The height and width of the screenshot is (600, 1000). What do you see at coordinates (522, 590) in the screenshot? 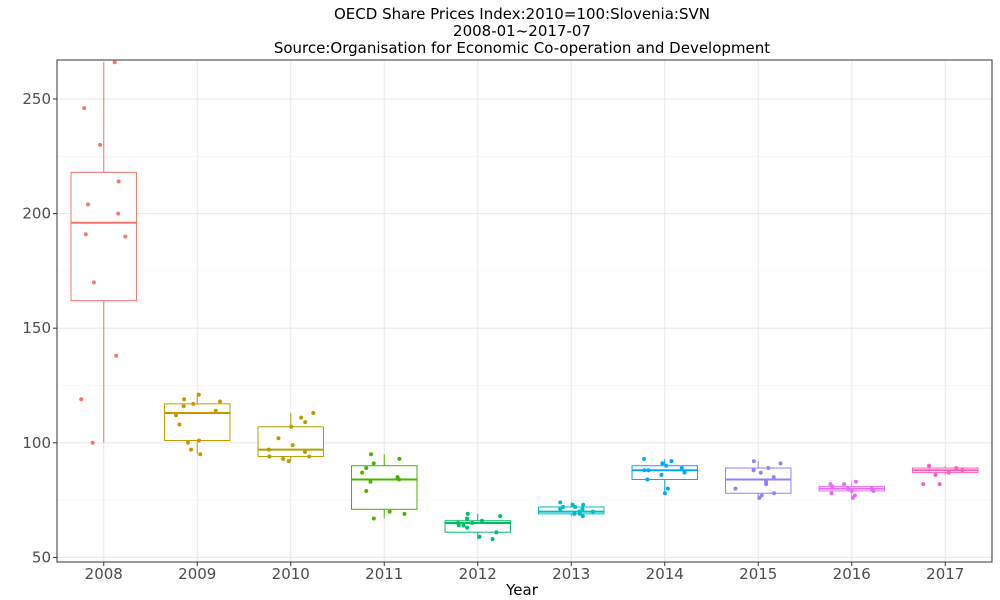
I see `x-axis-title: Year` at bounding box center [522, 590].